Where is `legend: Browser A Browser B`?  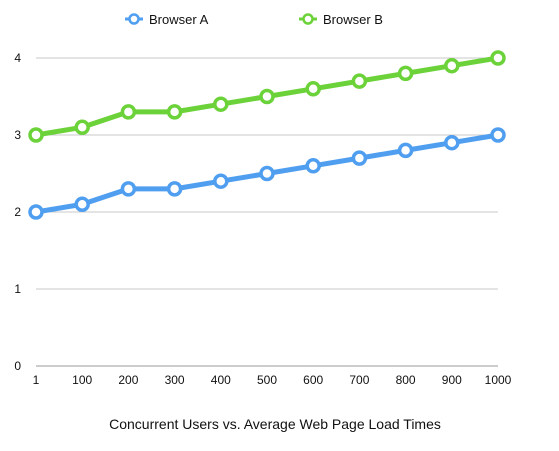
legend: Browser A Browser B is located at coordinates (254, 19).